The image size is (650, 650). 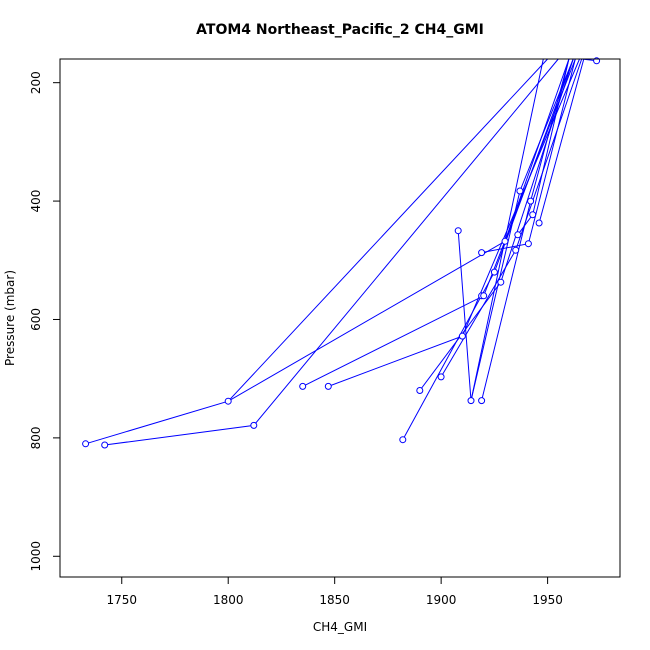 What do you see at coordinates (121, 600) in the screenshot?
I see `x-tick-label: 1750` at bounding box center [121, 600].